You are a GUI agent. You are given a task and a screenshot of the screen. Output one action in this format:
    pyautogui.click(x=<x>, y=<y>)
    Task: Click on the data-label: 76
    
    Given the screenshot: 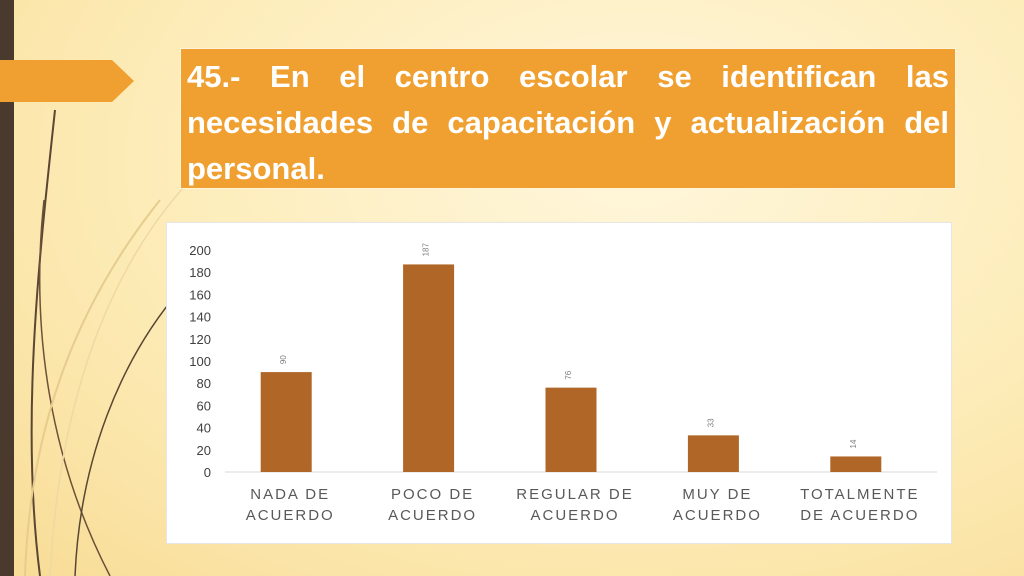 What is the action you would take?
    pyautogui.click(x=568, y=374)
    